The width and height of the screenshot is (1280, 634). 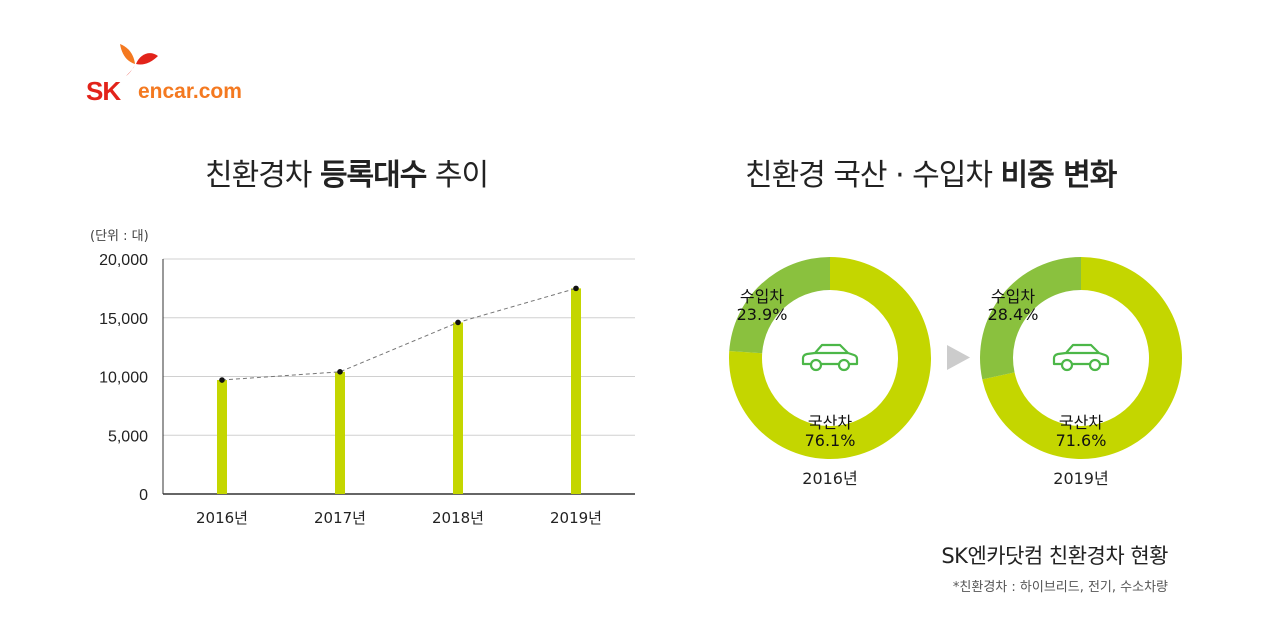 What do you see at coordinates (340, 518) in the screenshot?
I see `x-tick-label: 2017년` at bounding box center [340, 518].